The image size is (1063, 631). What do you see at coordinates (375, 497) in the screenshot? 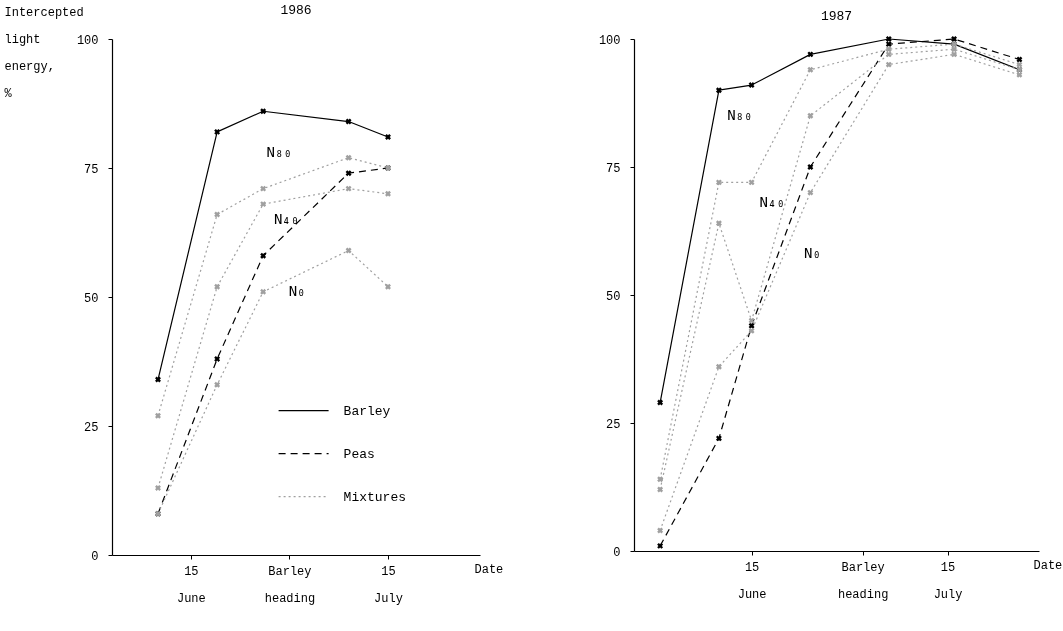
I see `legend-label: Mixtures` at bounding box center [375, 497].